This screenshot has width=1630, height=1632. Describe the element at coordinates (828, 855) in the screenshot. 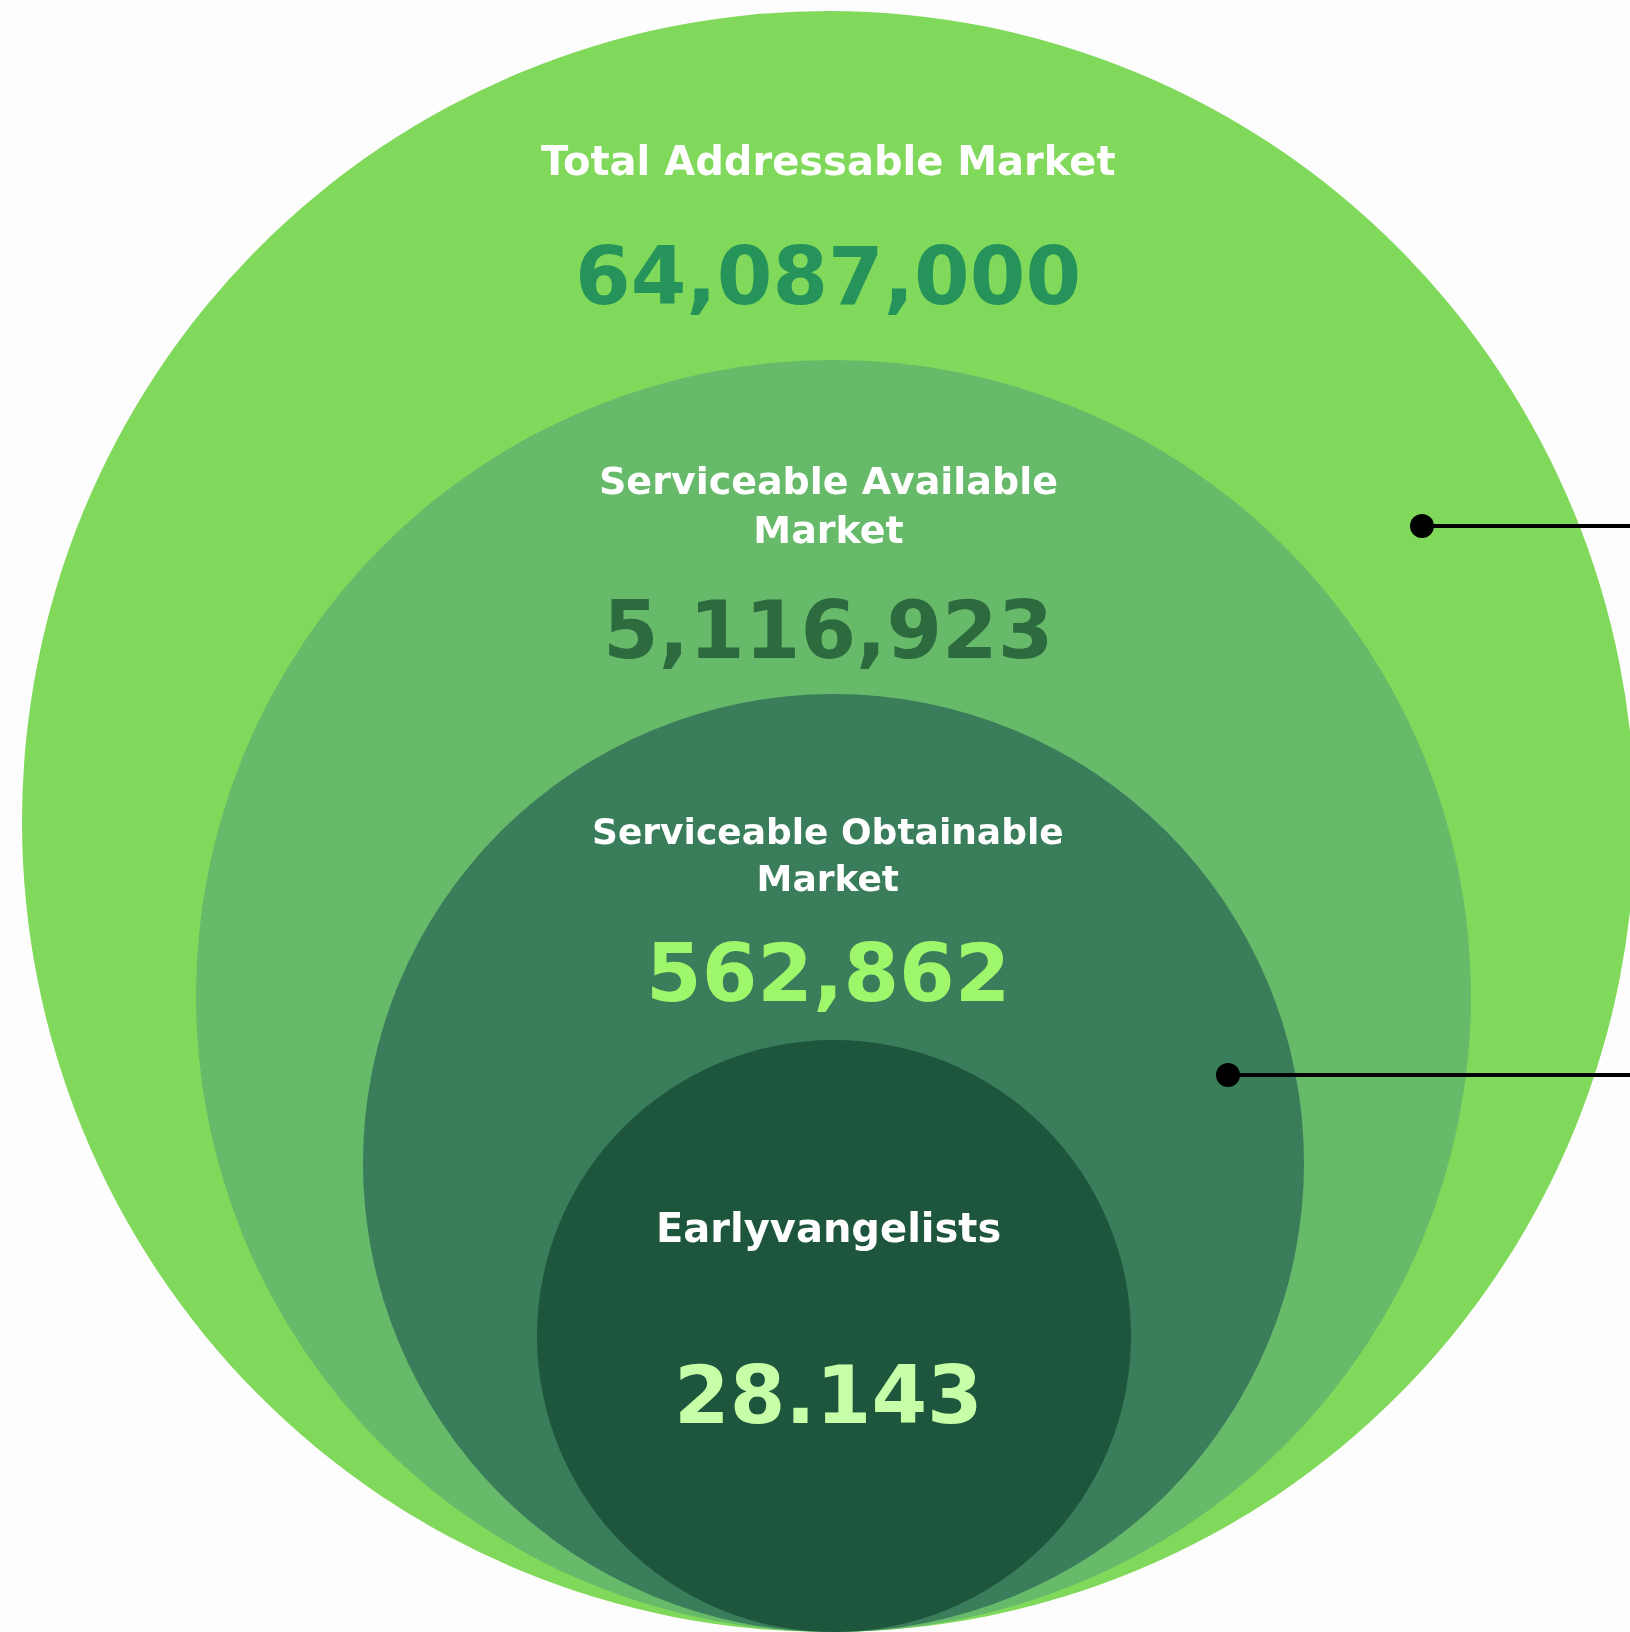

I see `category-label: Serviceable Obtainable Market` at that location.